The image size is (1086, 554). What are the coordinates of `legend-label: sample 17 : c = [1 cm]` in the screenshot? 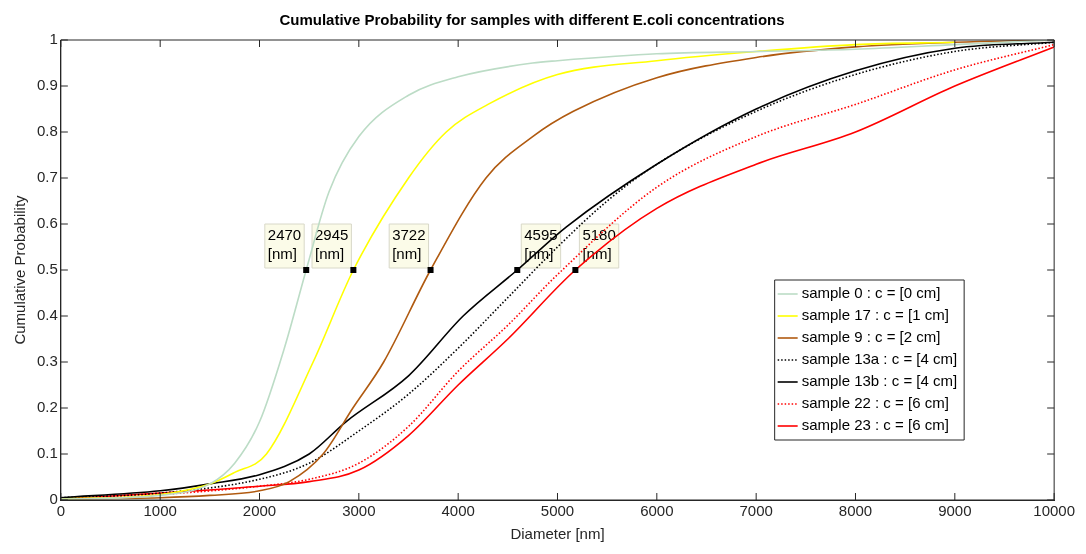 It's located at (875, 315).